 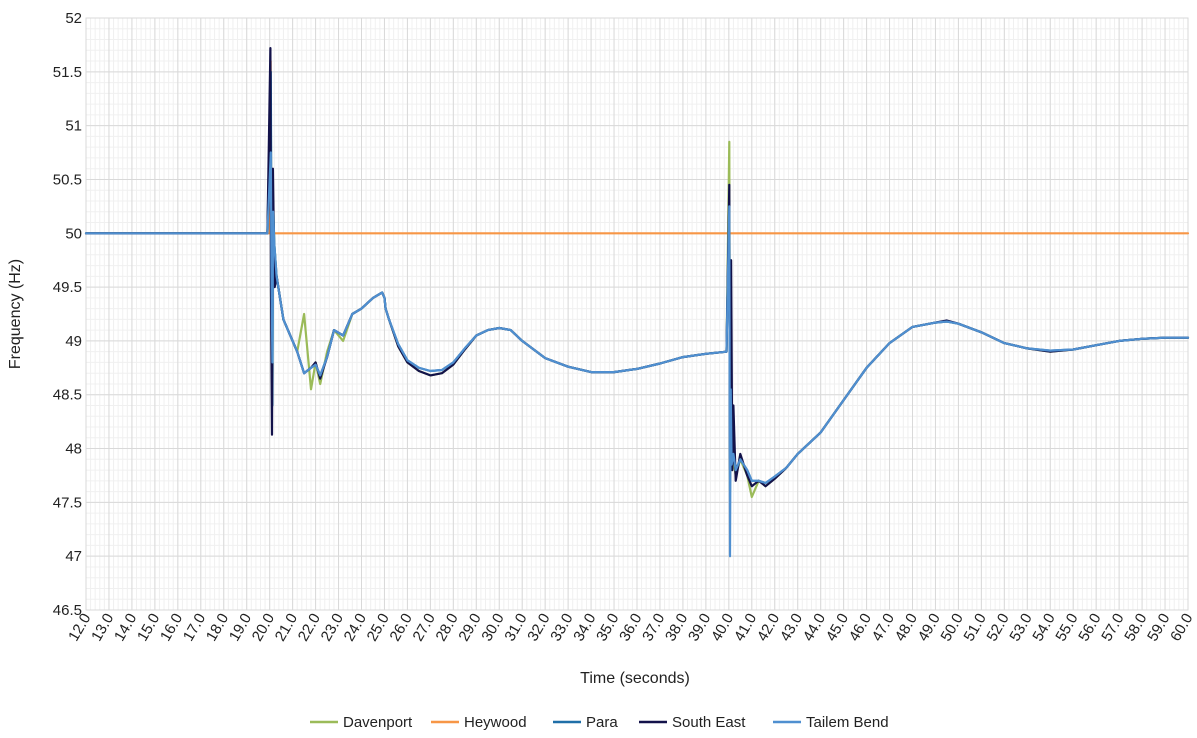 What do you see at coordinates (1066, 628) in the screenshot?
I see `x-tick-label: 55.0` at bounding box center [1066, 628].